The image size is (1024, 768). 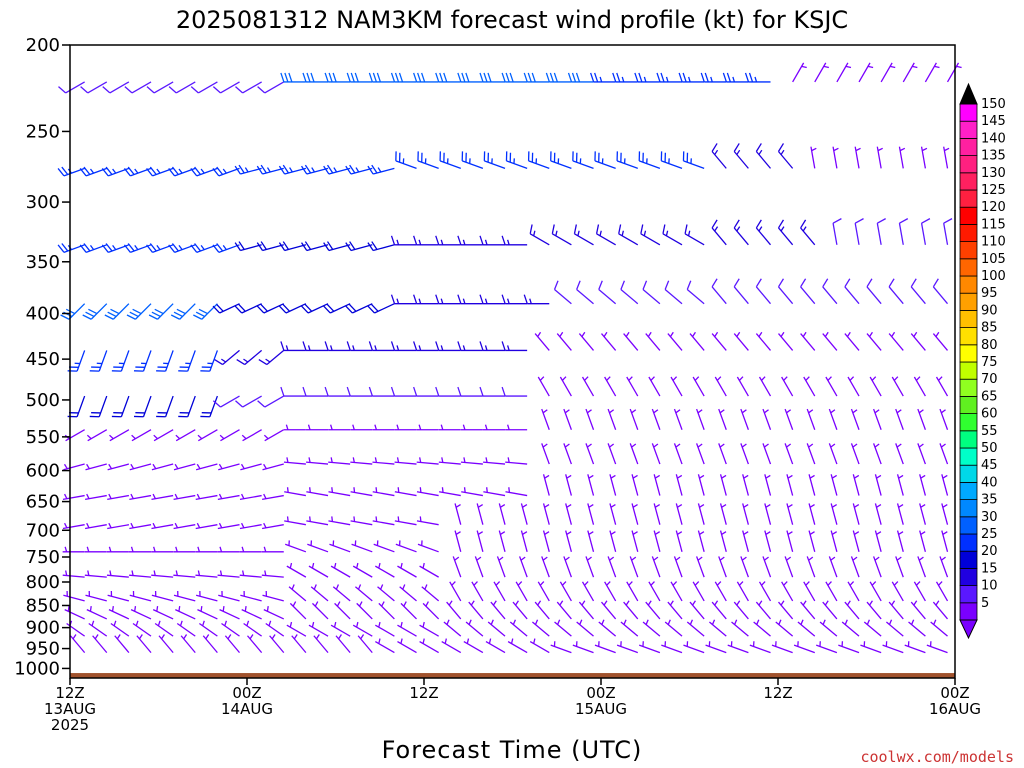 What do you see at coordinates (993, 276) in the screenshot?
I see `colorbar-label: 100` at bounding box center [993, 276].